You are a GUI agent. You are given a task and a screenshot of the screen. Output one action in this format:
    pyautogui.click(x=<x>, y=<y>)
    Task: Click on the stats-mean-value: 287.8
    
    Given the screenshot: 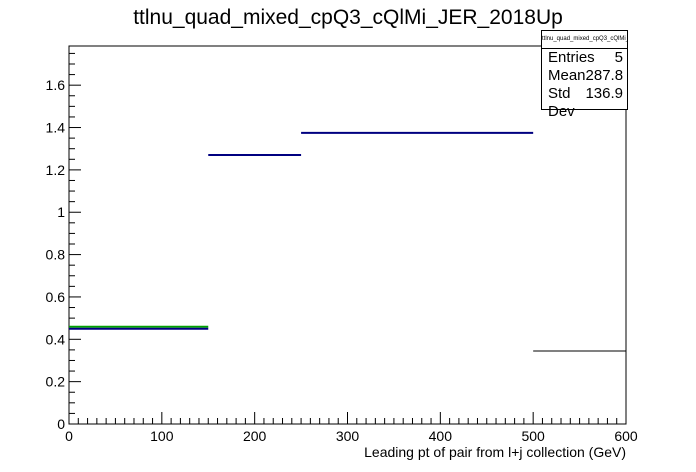 What is the action you would take?
    pyautogui.click(x=604, y=75)
    